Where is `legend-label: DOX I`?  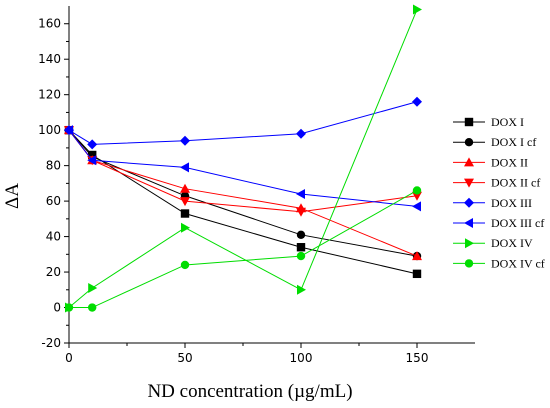 legend-label: DOX I is located at coordinates (507, 122).